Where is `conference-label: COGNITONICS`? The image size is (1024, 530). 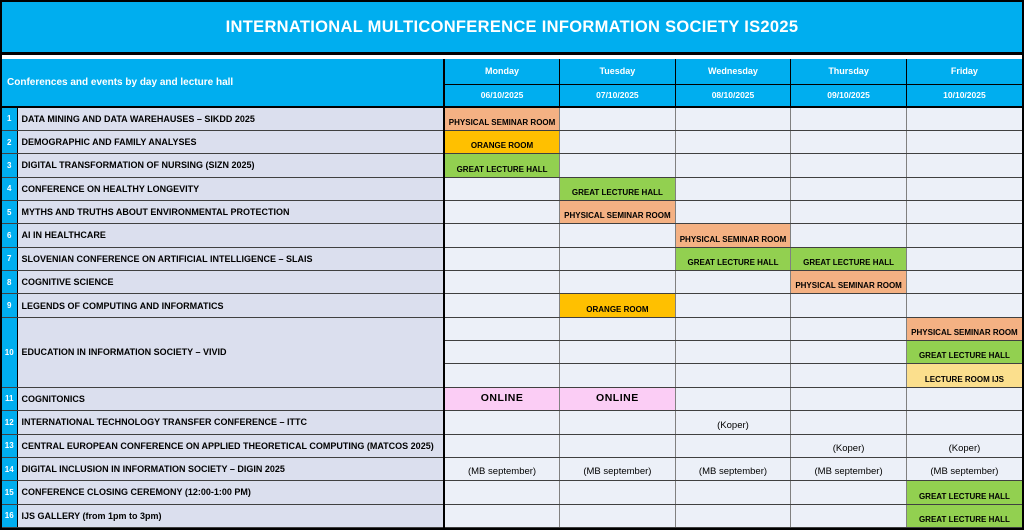
conference-label: COGNITONICS is located at coordinates (231, 399).